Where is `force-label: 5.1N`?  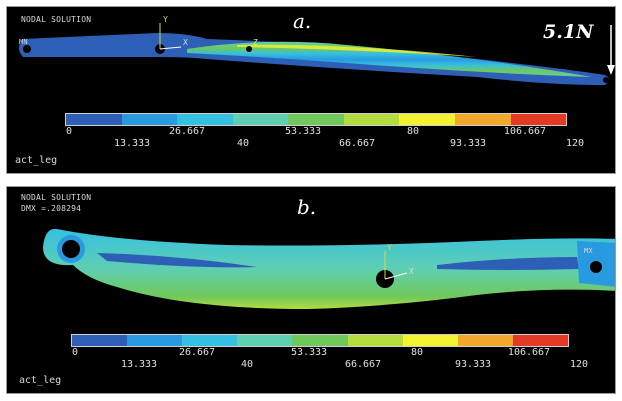 force-label: 5.1N is located at coordinates (568, 32).